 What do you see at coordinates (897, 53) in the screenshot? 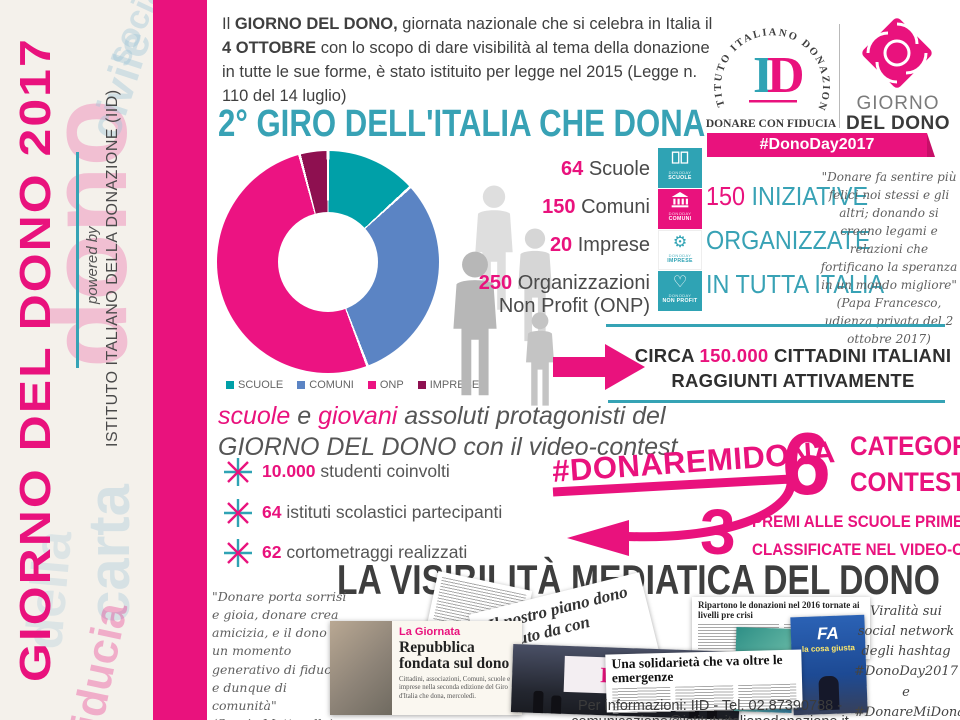
I see `giorno-del-dono-diamond-icon` at bounding box center [897, 53].